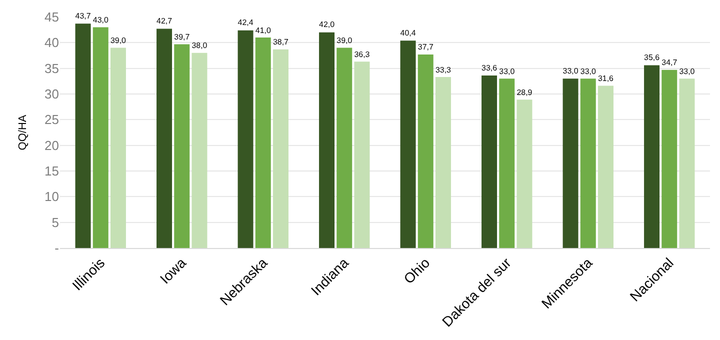 This screenshot has width=720, height=340. I want to click on data-label: 35,6, so click(652, 57).